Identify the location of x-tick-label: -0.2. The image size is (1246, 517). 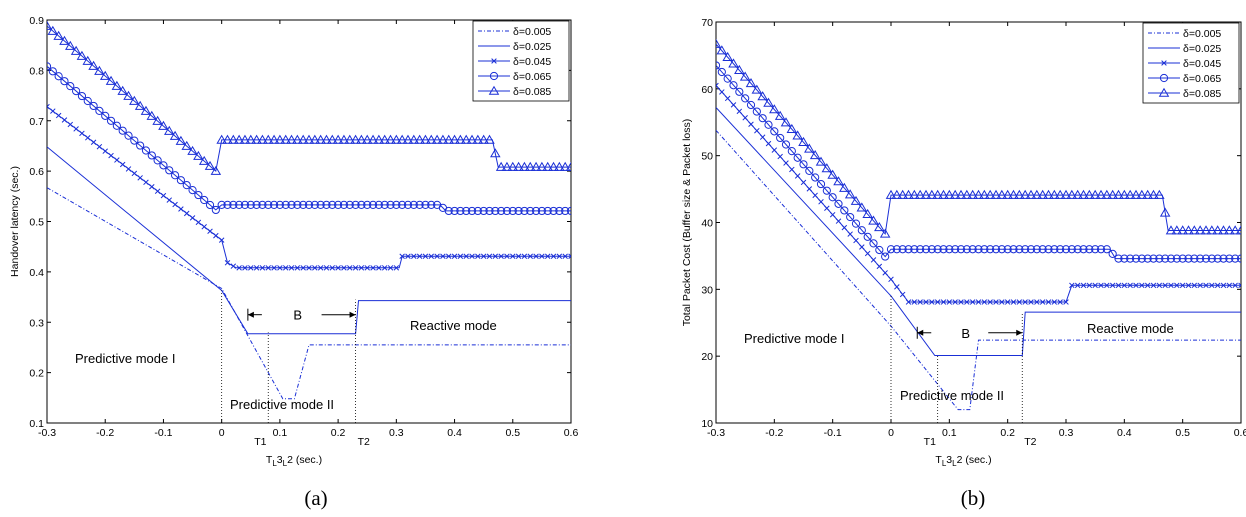
(774, 433).